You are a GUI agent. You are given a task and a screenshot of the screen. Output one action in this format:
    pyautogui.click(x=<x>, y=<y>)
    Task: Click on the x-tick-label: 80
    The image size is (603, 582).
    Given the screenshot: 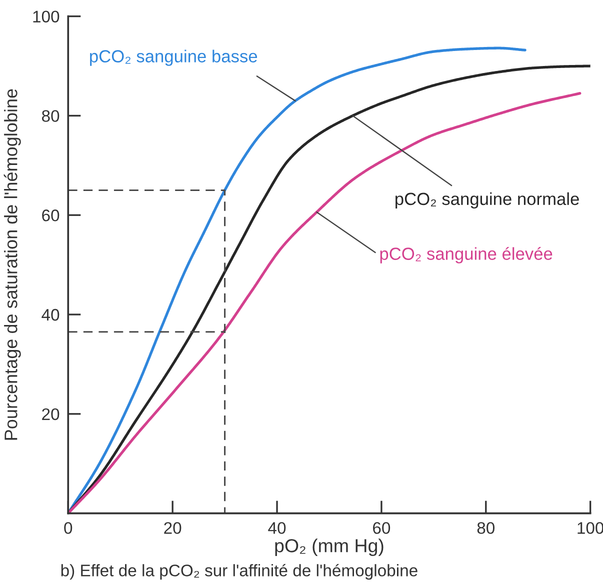 What is the action you would take?
    pyautogui.click(x=486, y=528)
    